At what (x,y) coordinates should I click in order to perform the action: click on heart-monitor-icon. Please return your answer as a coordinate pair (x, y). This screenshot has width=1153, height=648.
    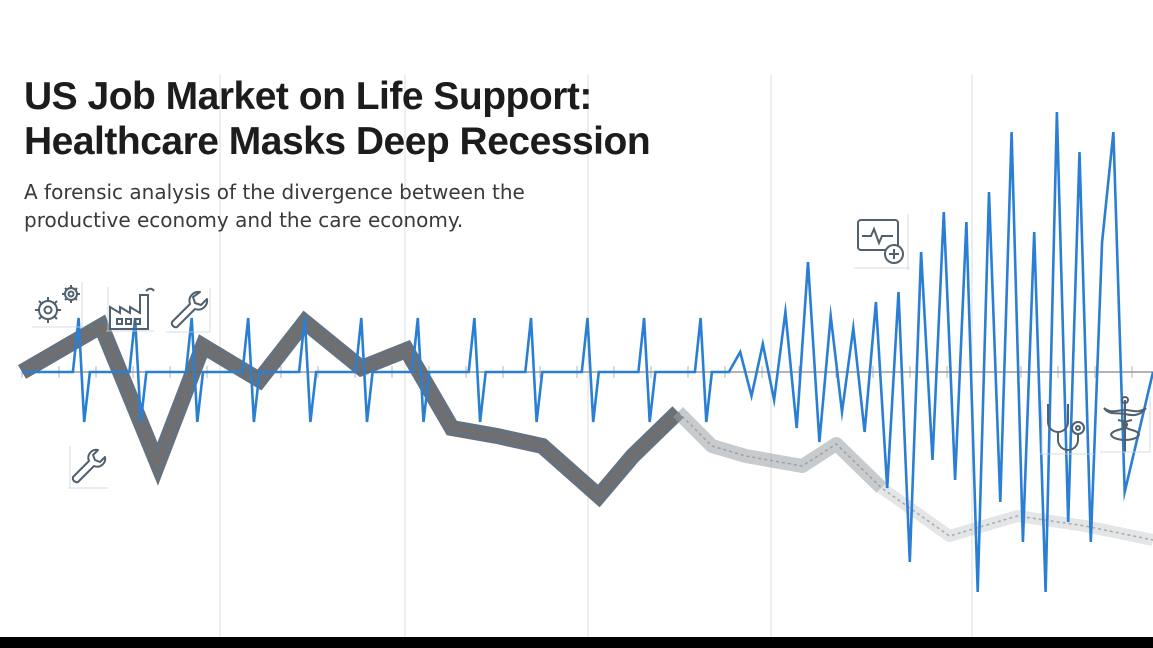
    Looking at the image, I should click on (882, 242).